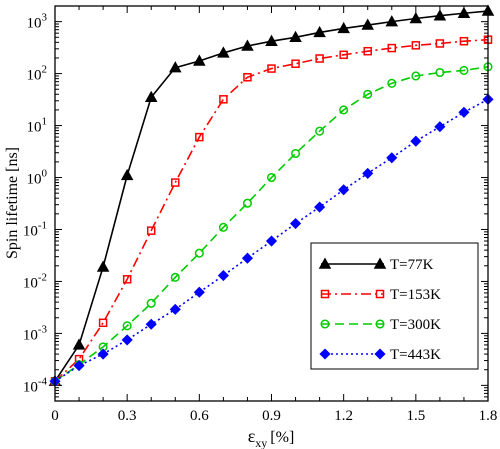 The width and height of the screenshot is (500, 449). Describe the element at coordinates (412, 265) in the screenshot. I see `legend-label: T=77K` at that location.